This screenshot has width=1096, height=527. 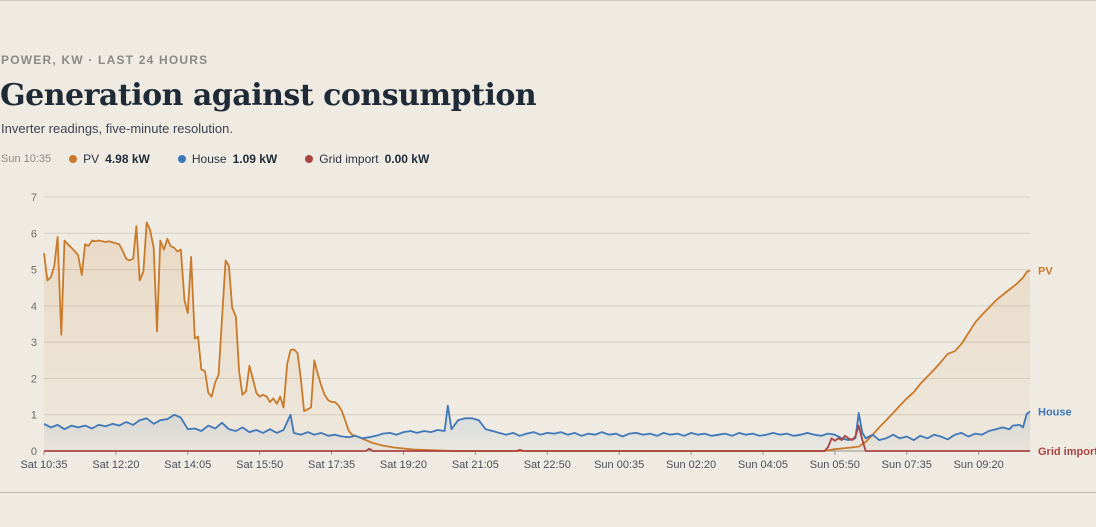 What do you see at coordinates (34, 343) in the screenshot?
I see `y-tick-label: 3` at bounding box center [34, 343].